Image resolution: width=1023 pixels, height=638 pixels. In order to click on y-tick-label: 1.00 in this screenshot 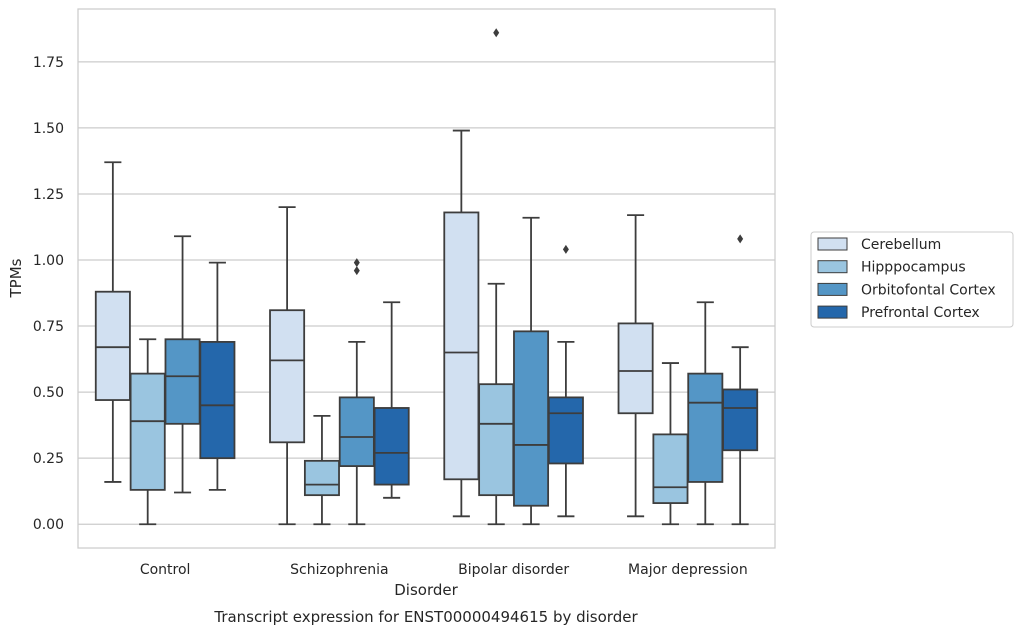, I will do `click(48, 261)`.